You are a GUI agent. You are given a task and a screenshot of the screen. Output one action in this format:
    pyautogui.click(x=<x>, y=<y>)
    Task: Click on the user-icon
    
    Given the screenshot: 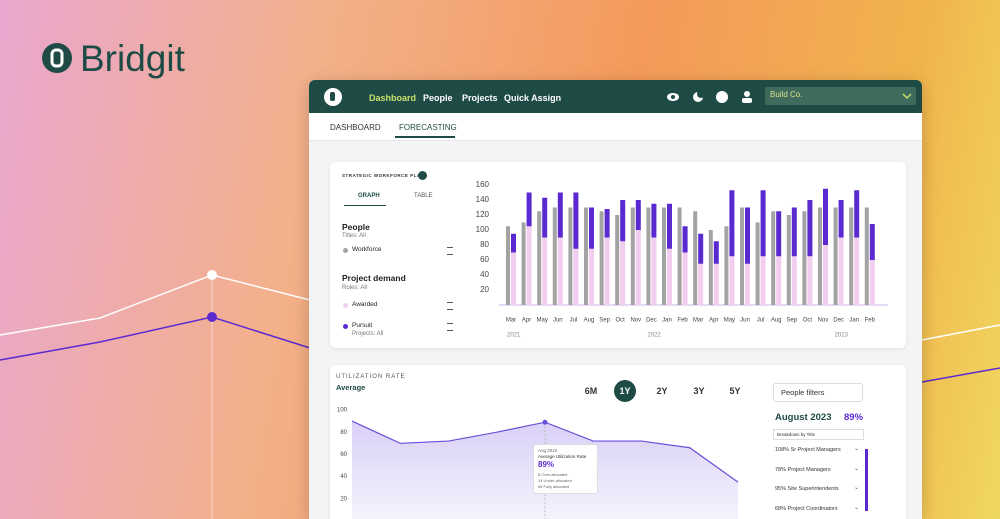 What is the action you would take?
    pyautogui.click(x=747, y=94)
    